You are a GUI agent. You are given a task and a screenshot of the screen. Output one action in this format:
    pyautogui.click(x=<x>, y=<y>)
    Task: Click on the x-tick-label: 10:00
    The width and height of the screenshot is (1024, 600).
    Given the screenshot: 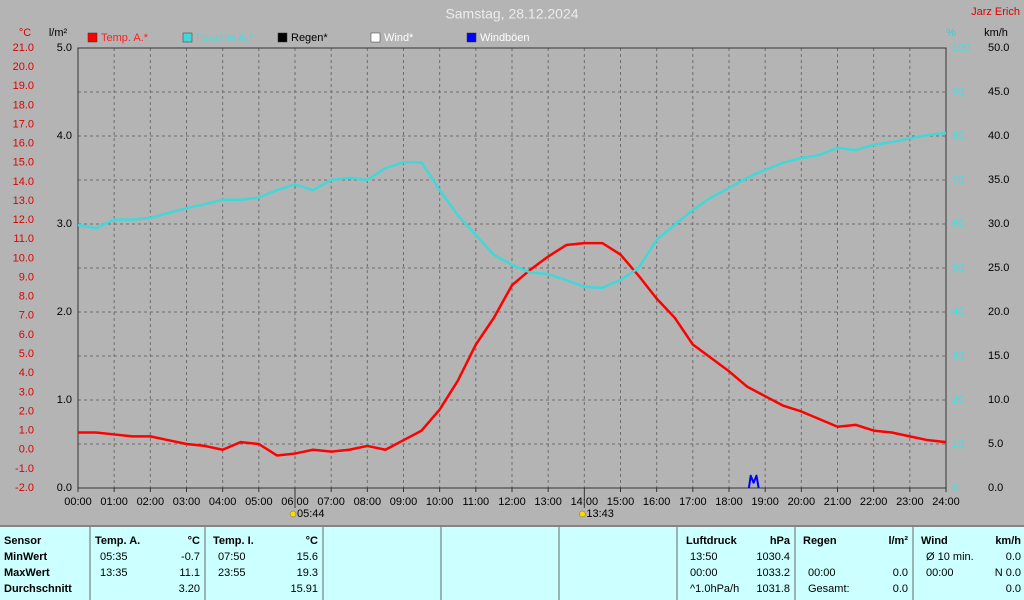 What is the action you would take?
    pyautogui.click(x=440, y=502)
    